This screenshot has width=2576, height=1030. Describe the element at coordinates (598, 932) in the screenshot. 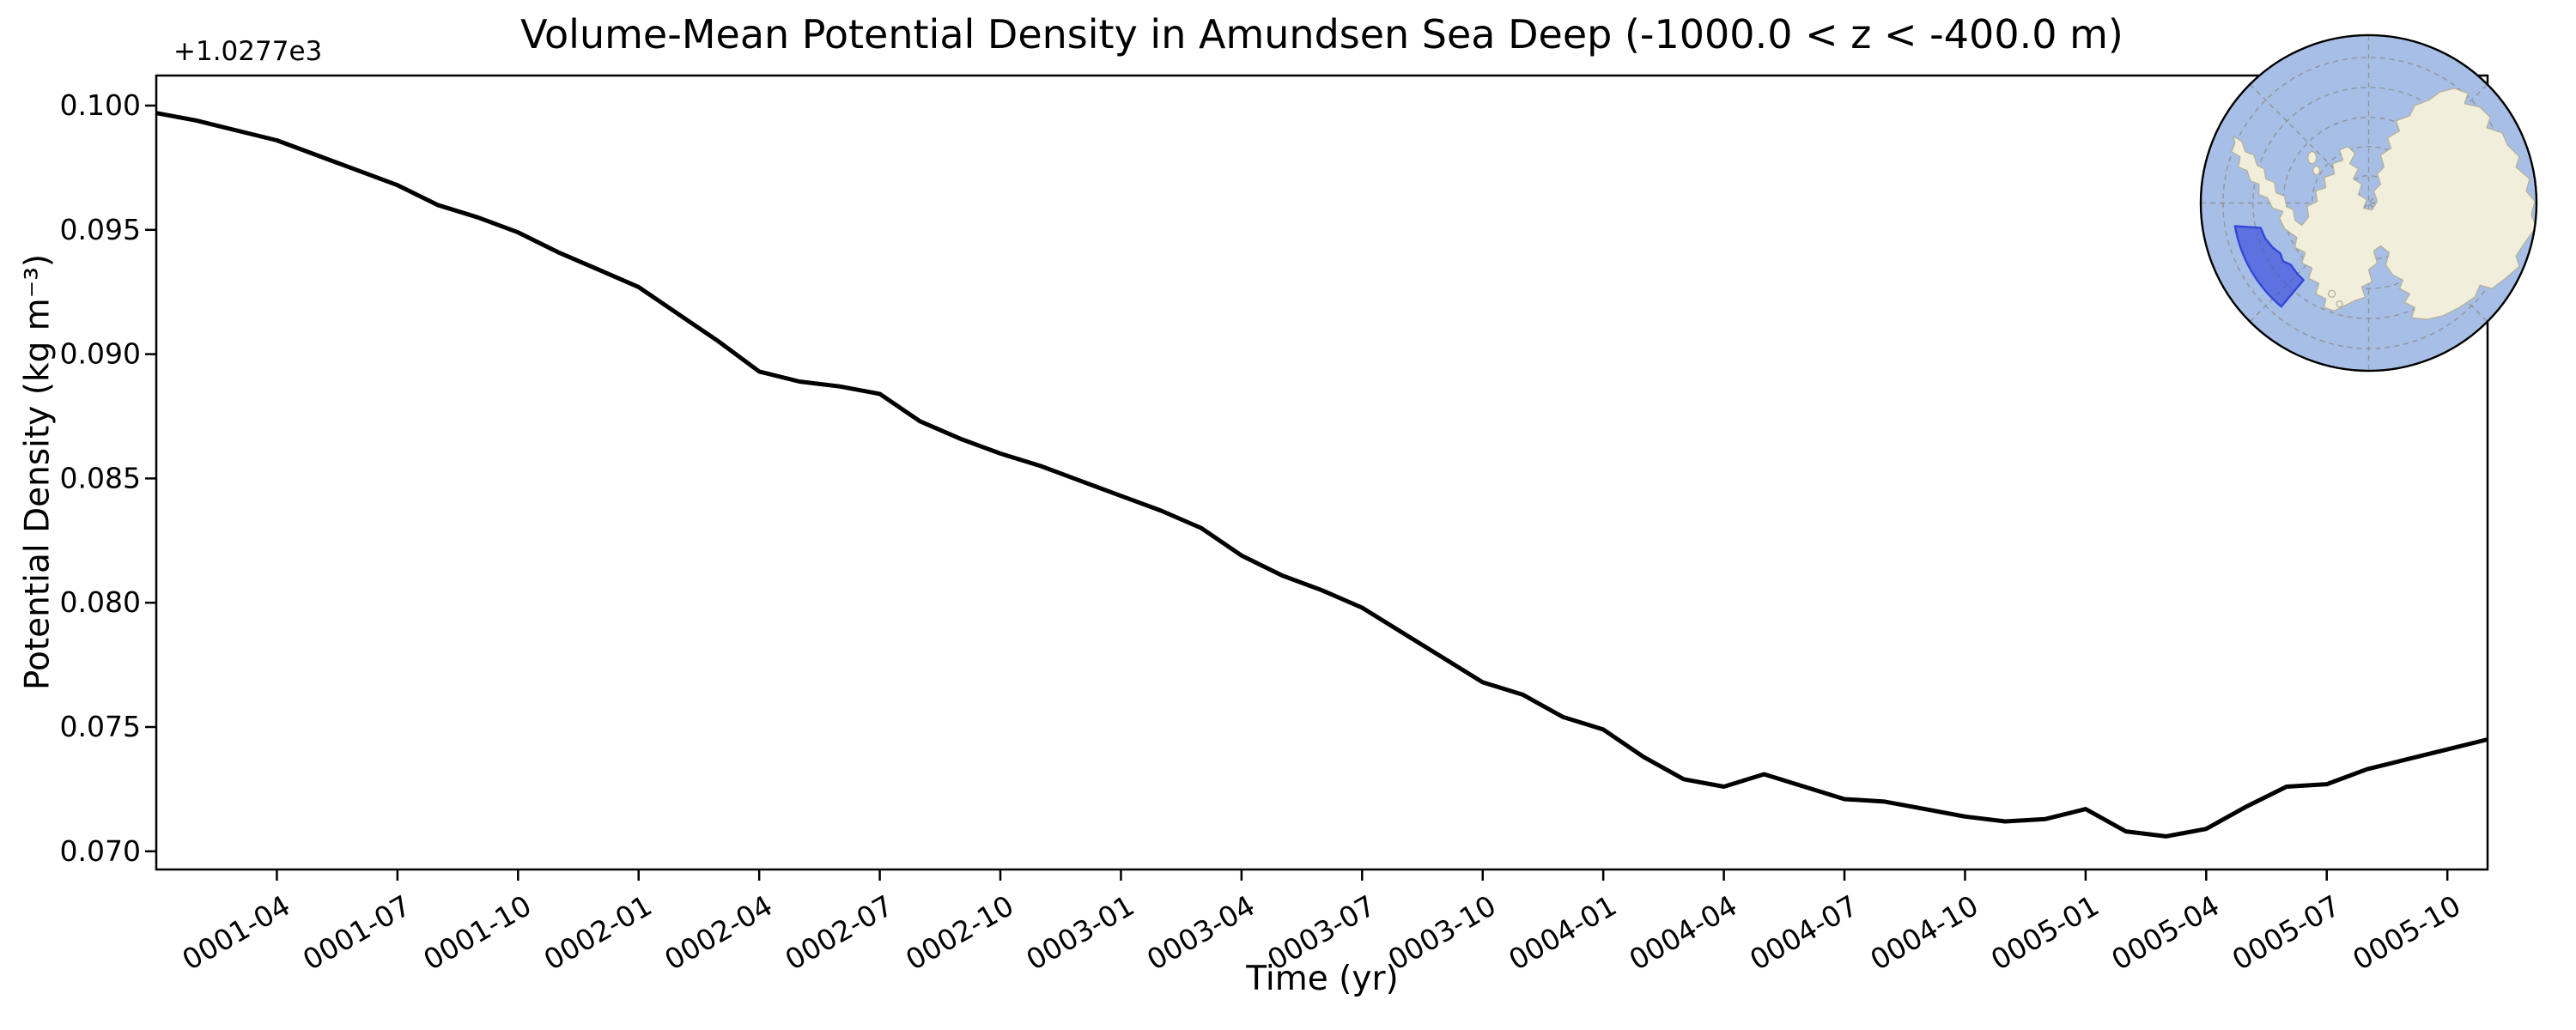

I see `x-tick-label: 0002-01` at that location.